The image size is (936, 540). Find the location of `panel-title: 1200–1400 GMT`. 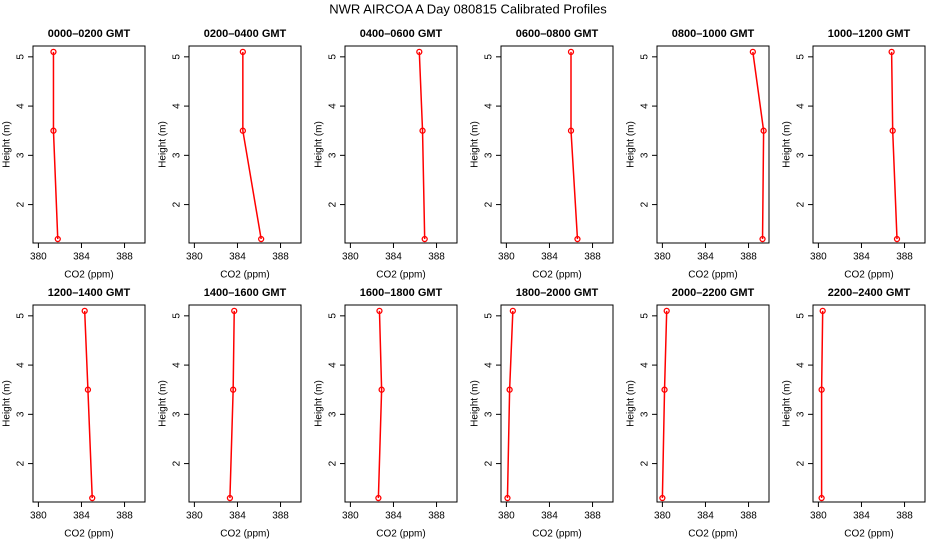

panel-title: 1200–1400 GMT is located at coordinates (89, 293).